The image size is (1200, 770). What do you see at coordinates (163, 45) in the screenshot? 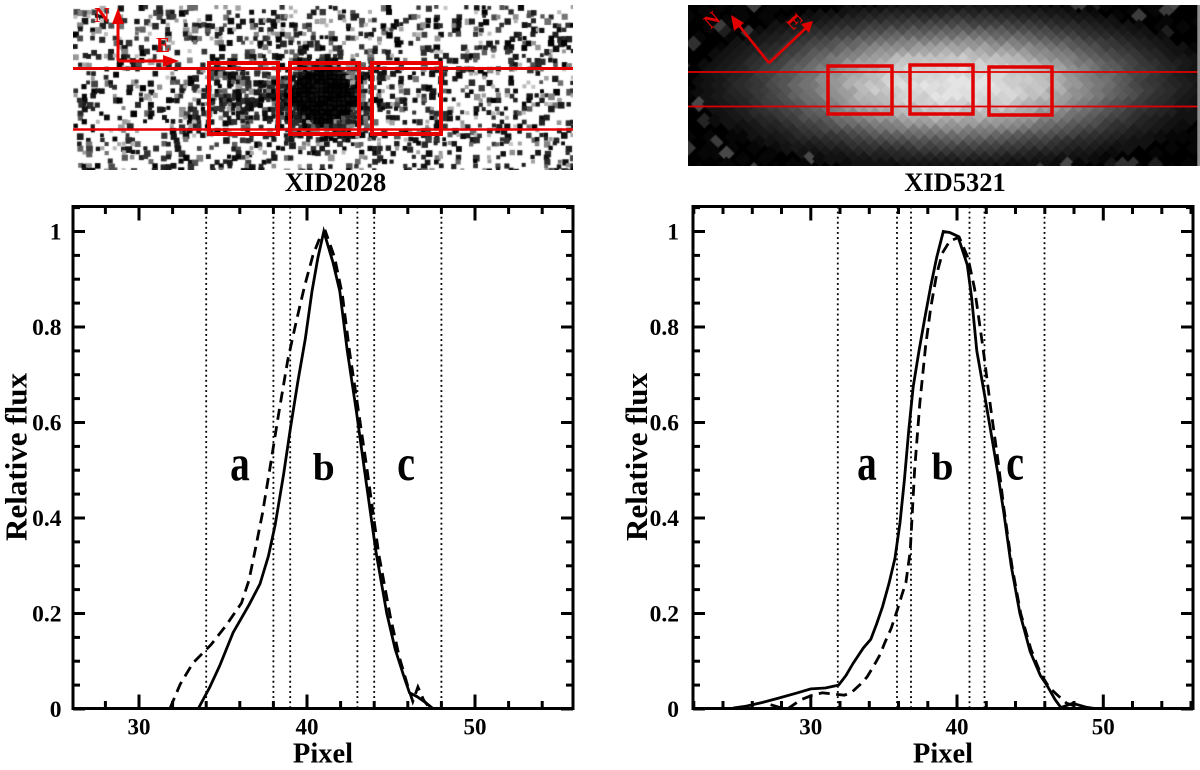
I see `svg-text: E` at bounding box center [163, 45].